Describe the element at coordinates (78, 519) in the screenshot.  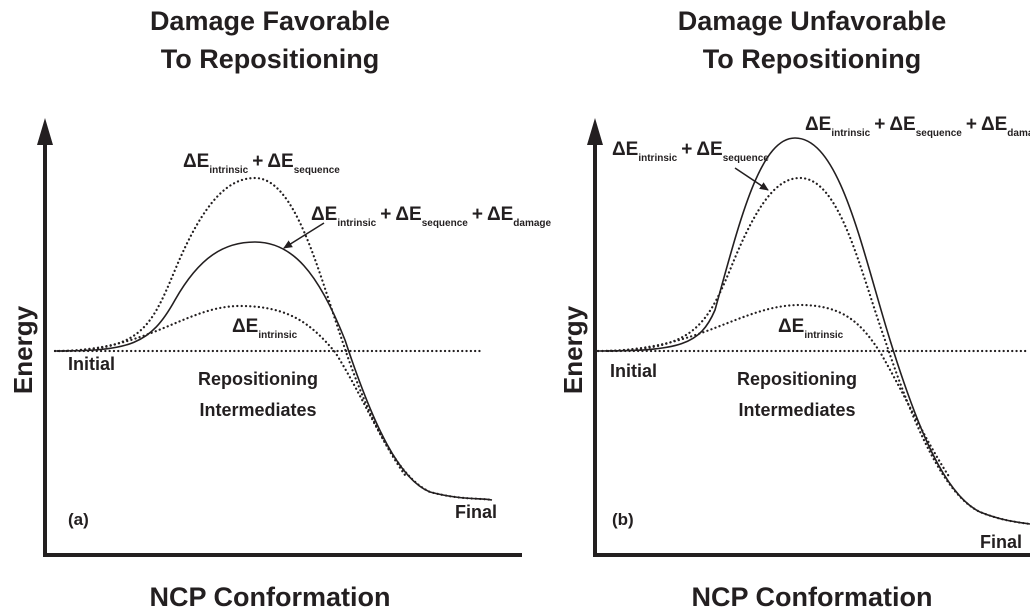
I see `panel-label: (a)` at that location.